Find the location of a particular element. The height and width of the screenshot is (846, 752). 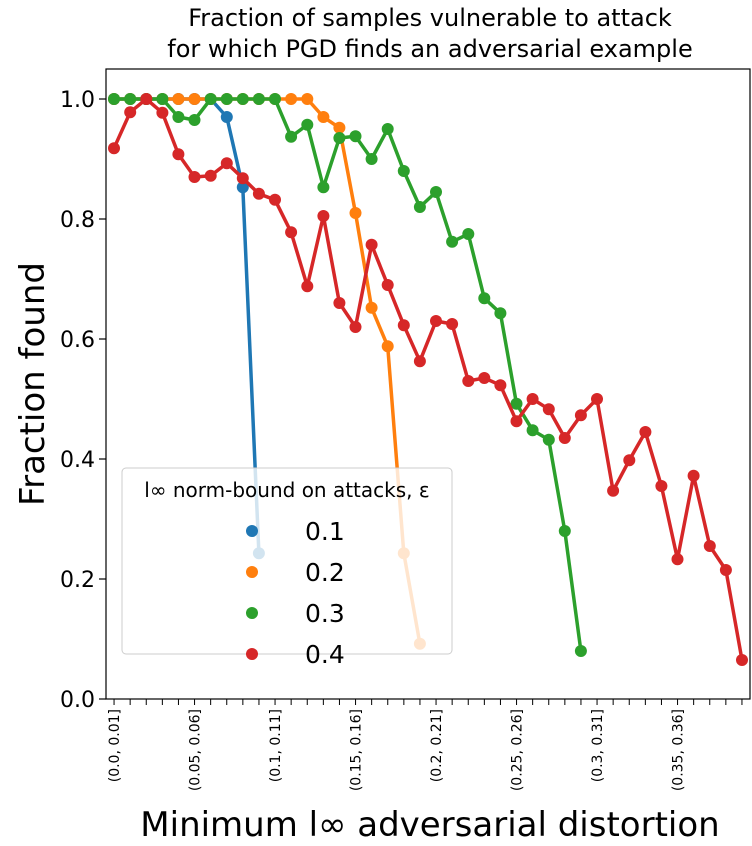

y-tick-label: 0.4 is located at coordinates (77, 460).